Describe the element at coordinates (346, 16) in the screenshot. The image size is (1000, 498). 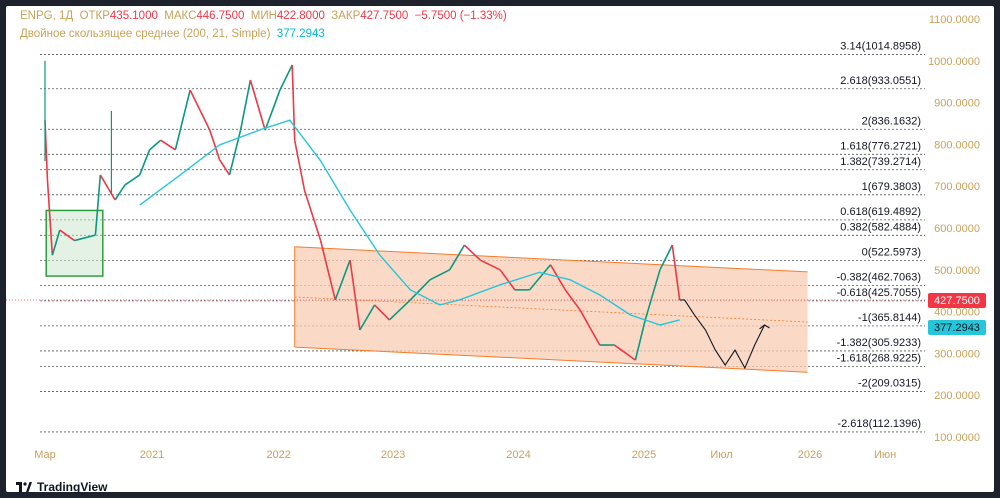
I see `close-label: ЗАКР` at that location.